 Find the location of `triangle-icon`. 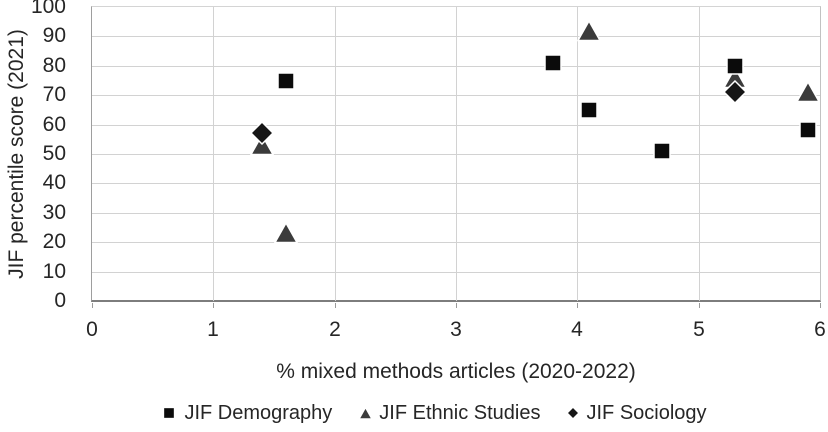

triangle-icon is located at coordinates (366, 413).